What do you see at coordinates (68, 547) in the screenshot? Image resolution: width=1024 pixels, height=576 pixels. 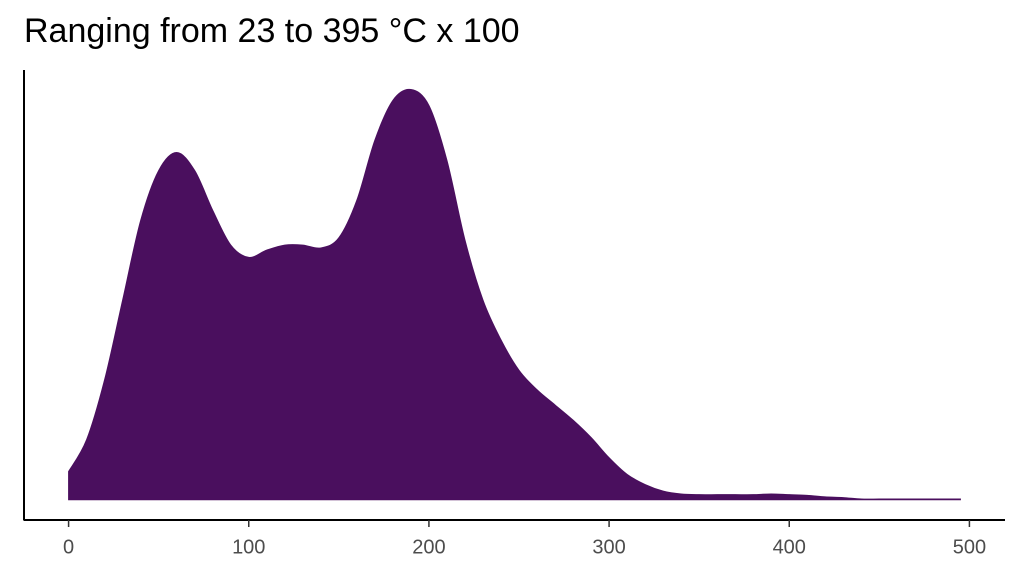 I see `x-tick-label: 0` at bounding box center [68, 547].